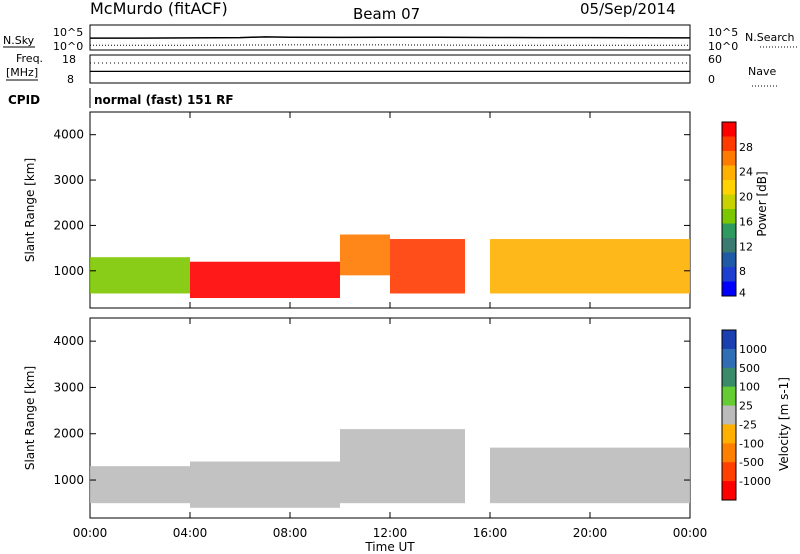 Image resolution: width=800 pixels, height=554 pixels. Describe the element at coordinates (24, 100) in the screenshot. I see `cpid-label: CPID` at that location.